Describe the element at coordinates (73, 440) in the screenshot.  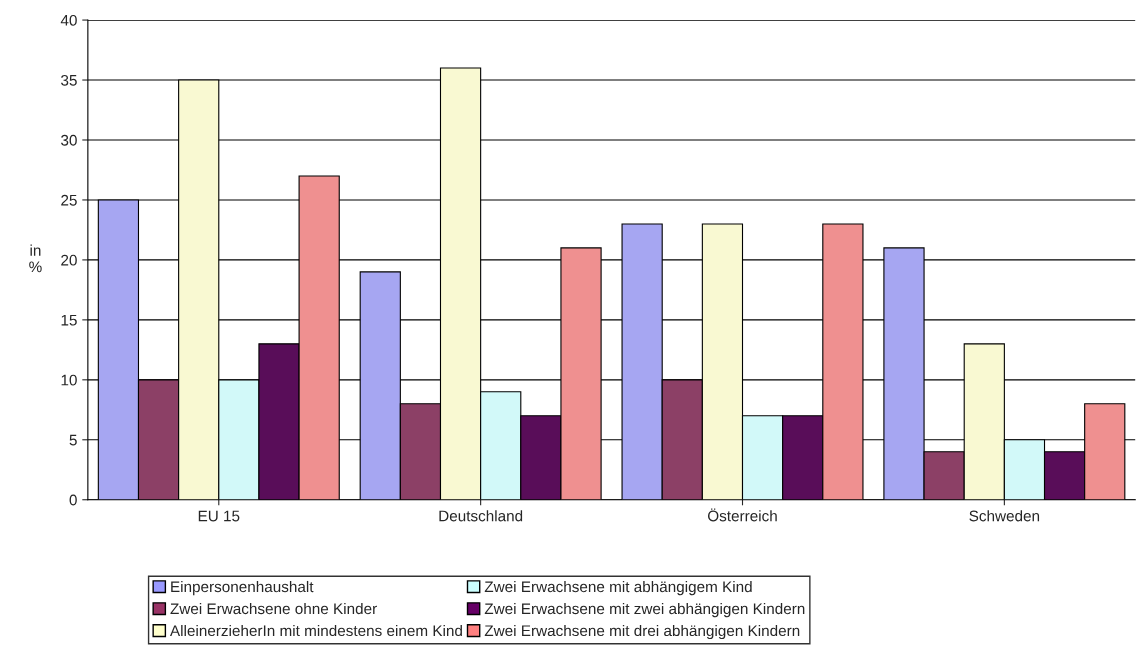
I see `y-tick-label: 5` at that location.